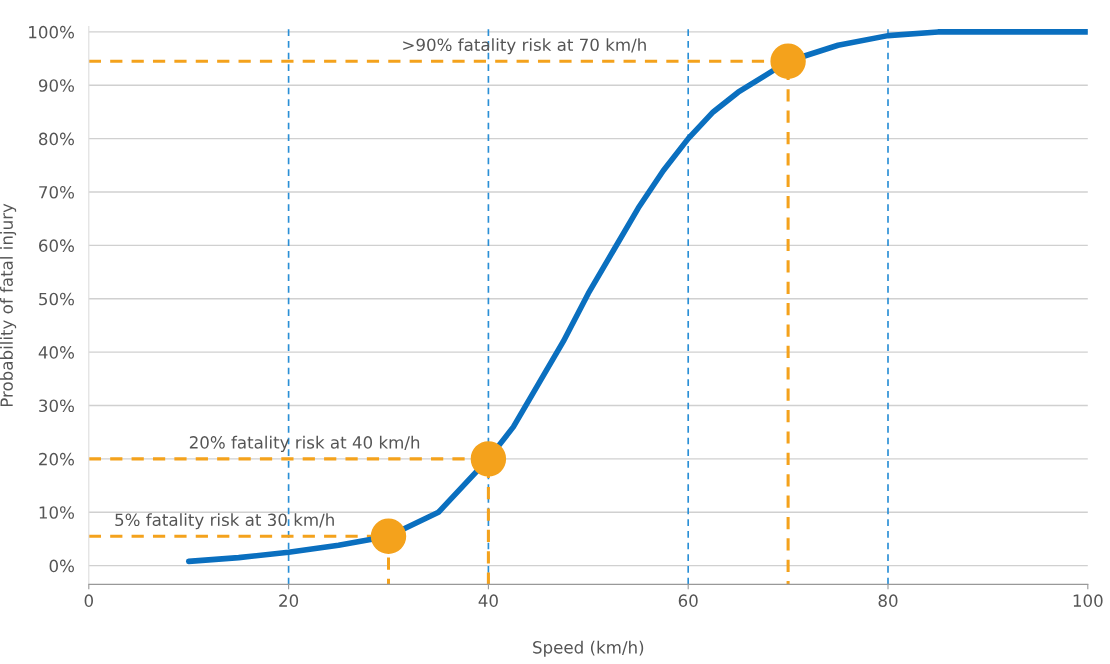 This screenshot has height=664, width=1110. What do you see at coordinates (56, 459) in the screenshot?
I see `y-tick-label: 20%` at bounding box center [56, 459].